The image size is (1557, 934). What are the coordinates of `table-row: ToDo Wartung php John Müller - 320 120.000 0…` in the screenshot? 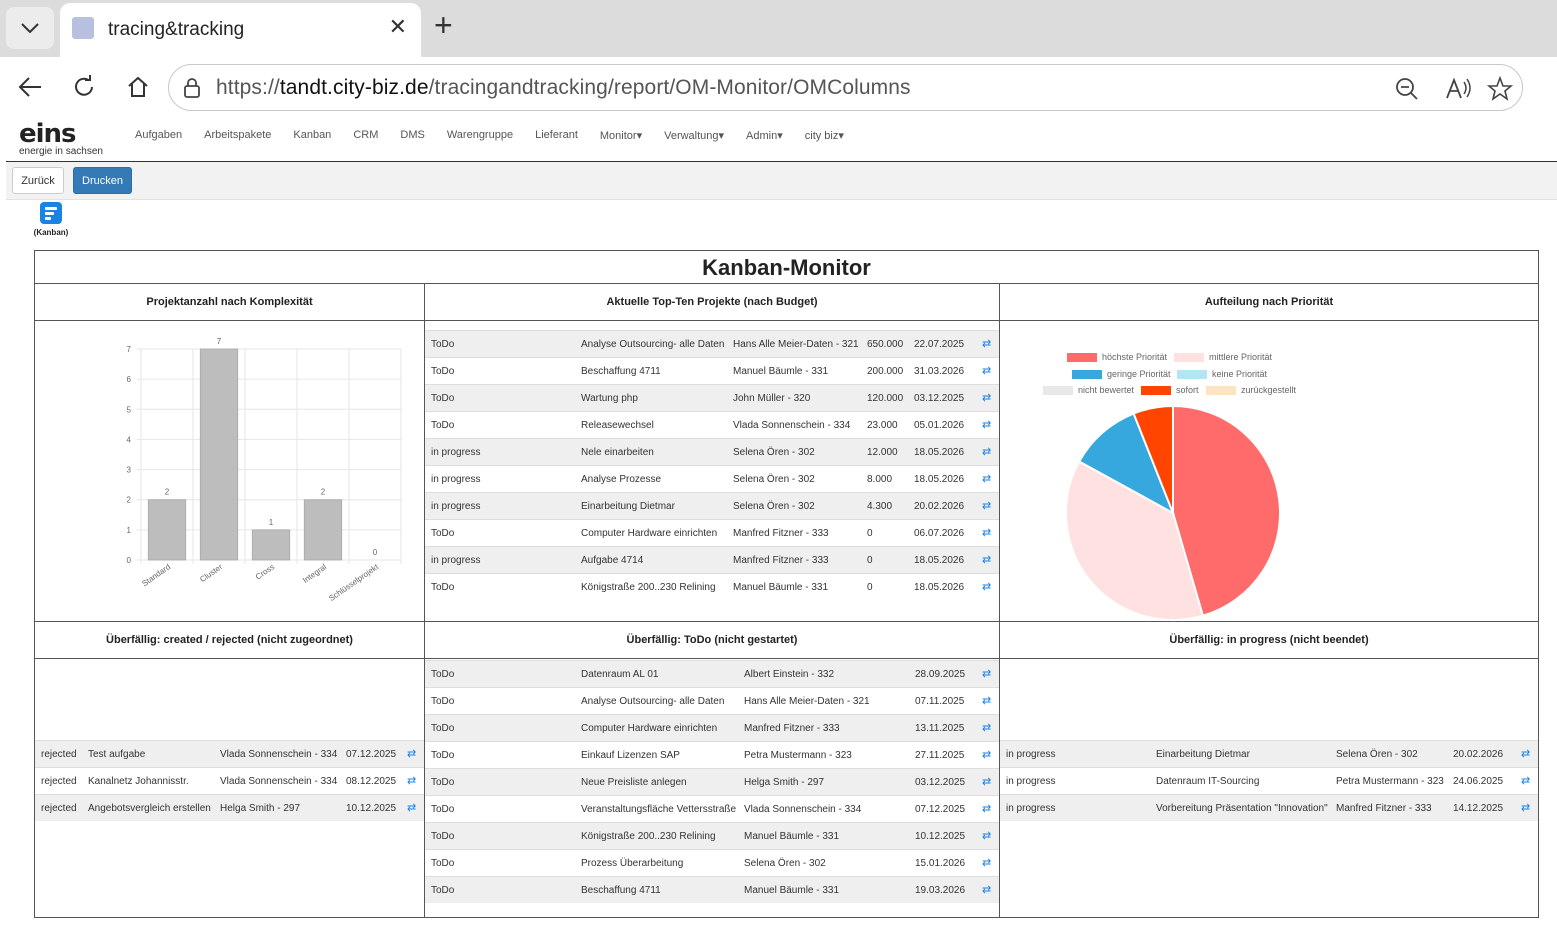 It's located at (712, 397).